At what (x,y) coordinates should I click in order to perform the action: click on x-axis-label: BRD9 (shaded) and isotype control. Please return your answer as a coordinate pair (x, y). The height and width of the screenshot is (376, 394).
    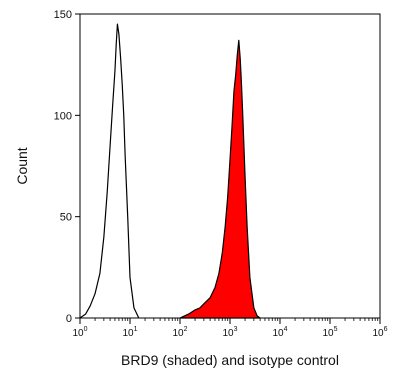
    Looking at the image, I should click on (230, 360).